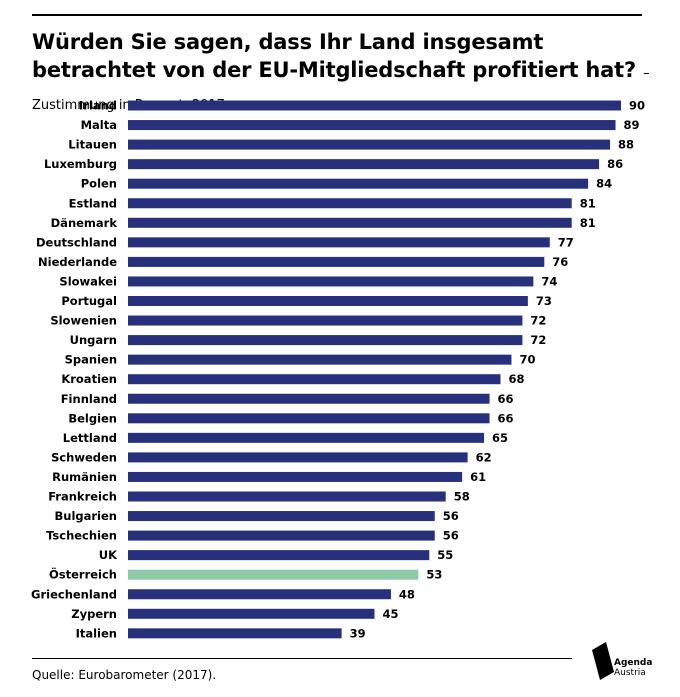 This screenshot has width=680, height=697. What do you see at coordinates (90, 438) in the screenshot?
I see `category-label: Lettland` at bounding box center [90, 438].